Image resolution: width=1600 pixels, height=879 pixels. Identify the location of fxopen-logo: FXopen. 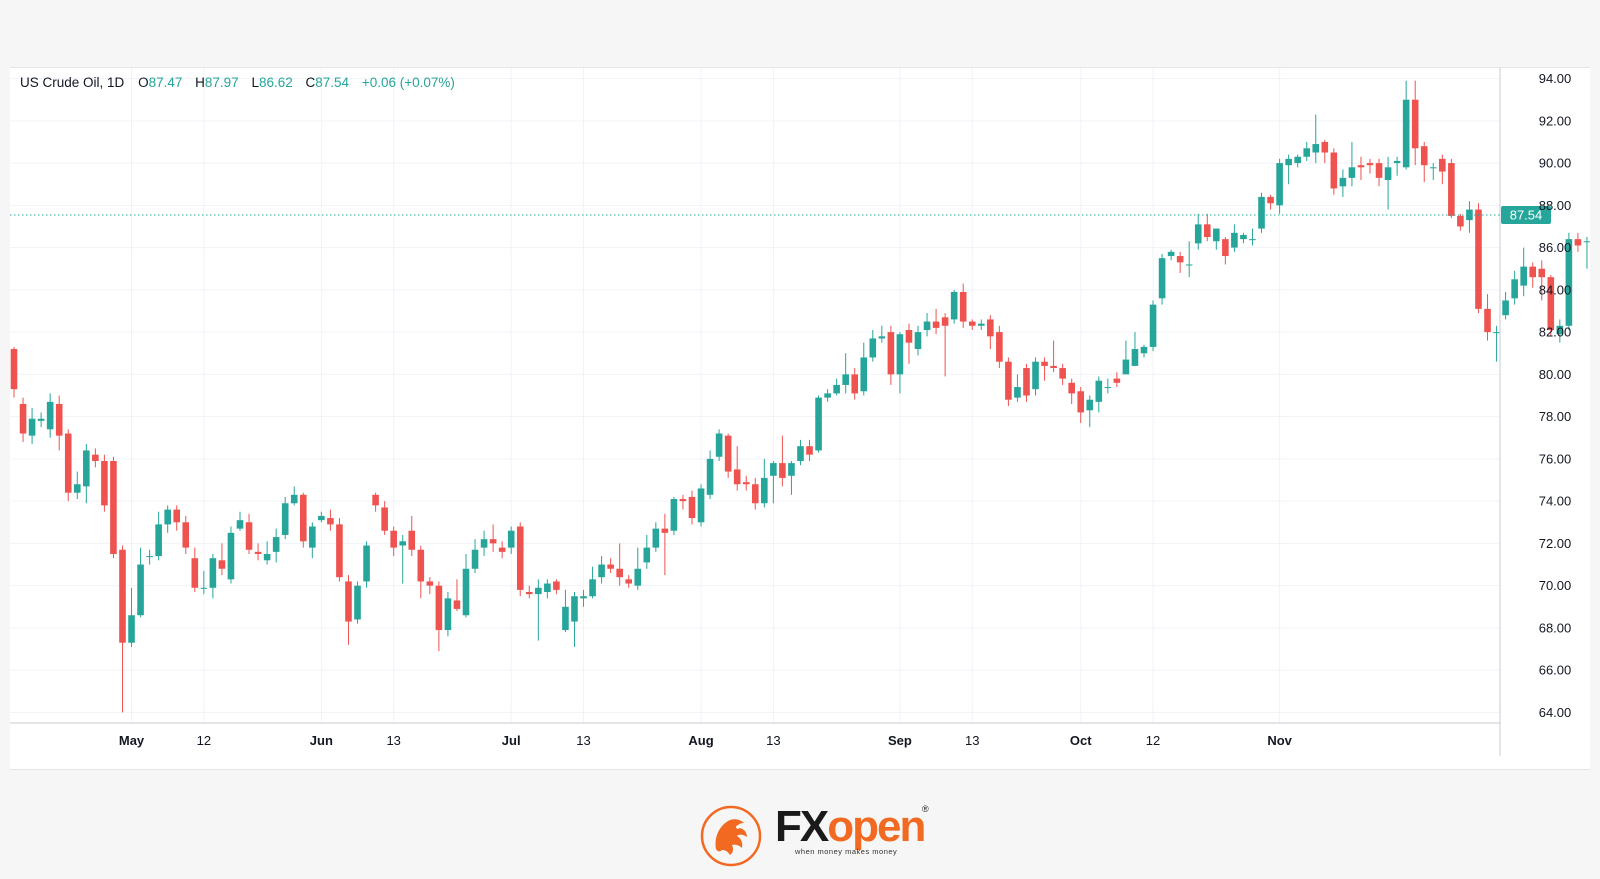
(850, 826).